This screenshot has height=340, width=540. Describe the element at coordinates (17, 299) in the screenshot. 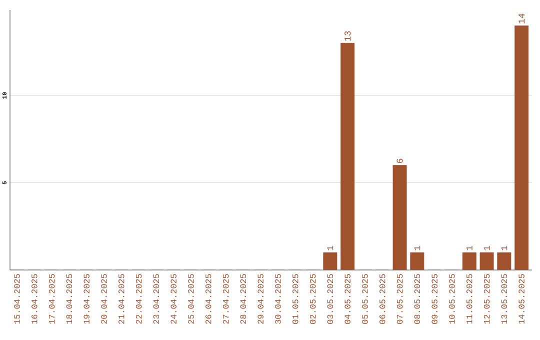

I see `x-tick-label: 15.04.2025` at that location.